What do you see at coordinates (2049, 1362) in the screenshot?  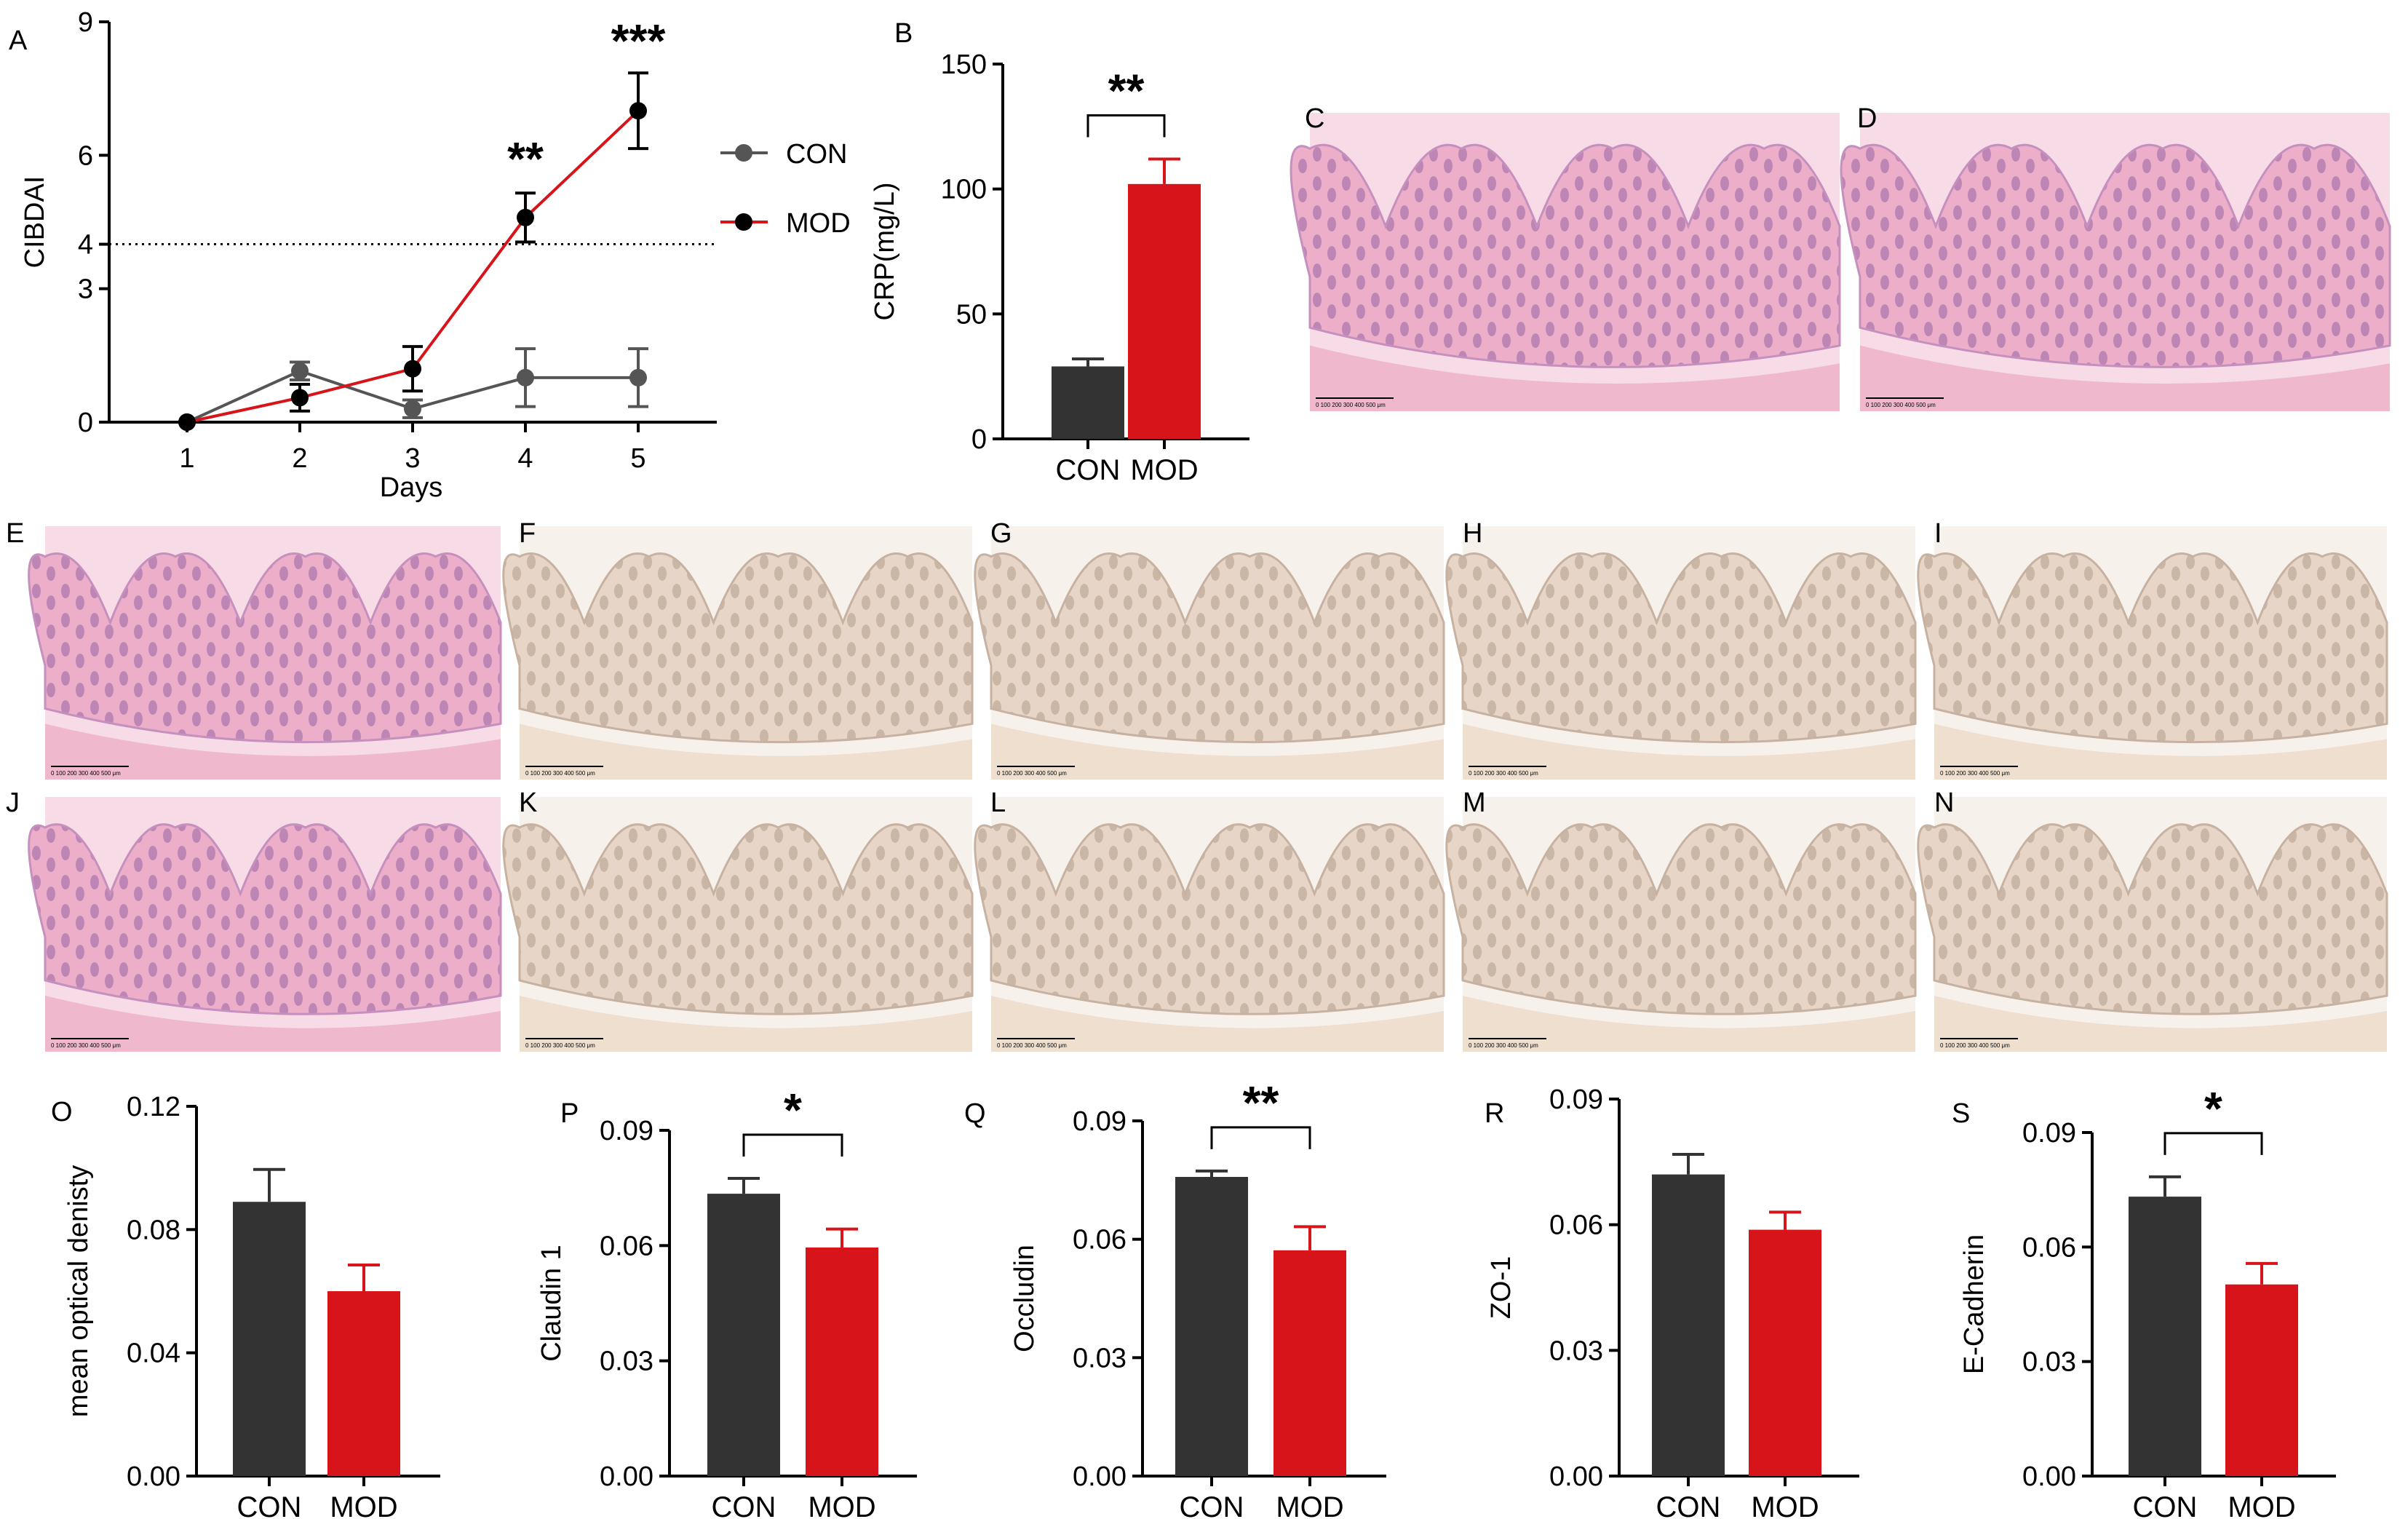 I see `y-tick-label: 0.03` at bounding box center [2049, 1362].